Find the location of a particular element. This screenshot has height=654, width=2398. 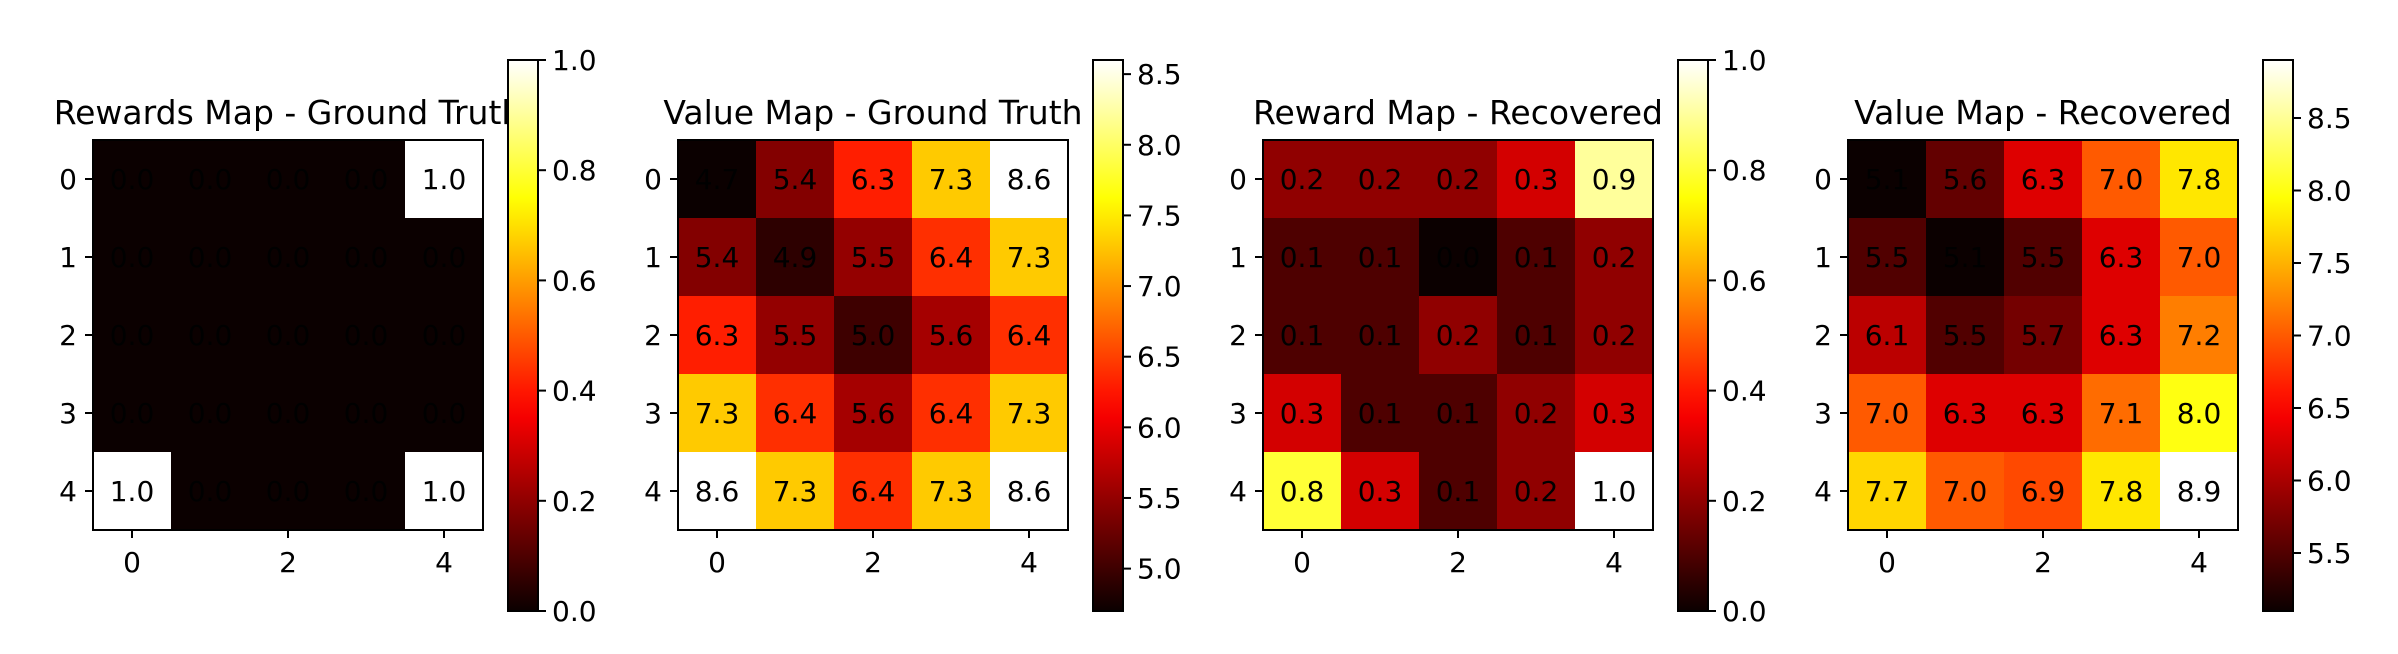

colorbar-tick-label: 5.0 is located at coordinates (1159, 569).